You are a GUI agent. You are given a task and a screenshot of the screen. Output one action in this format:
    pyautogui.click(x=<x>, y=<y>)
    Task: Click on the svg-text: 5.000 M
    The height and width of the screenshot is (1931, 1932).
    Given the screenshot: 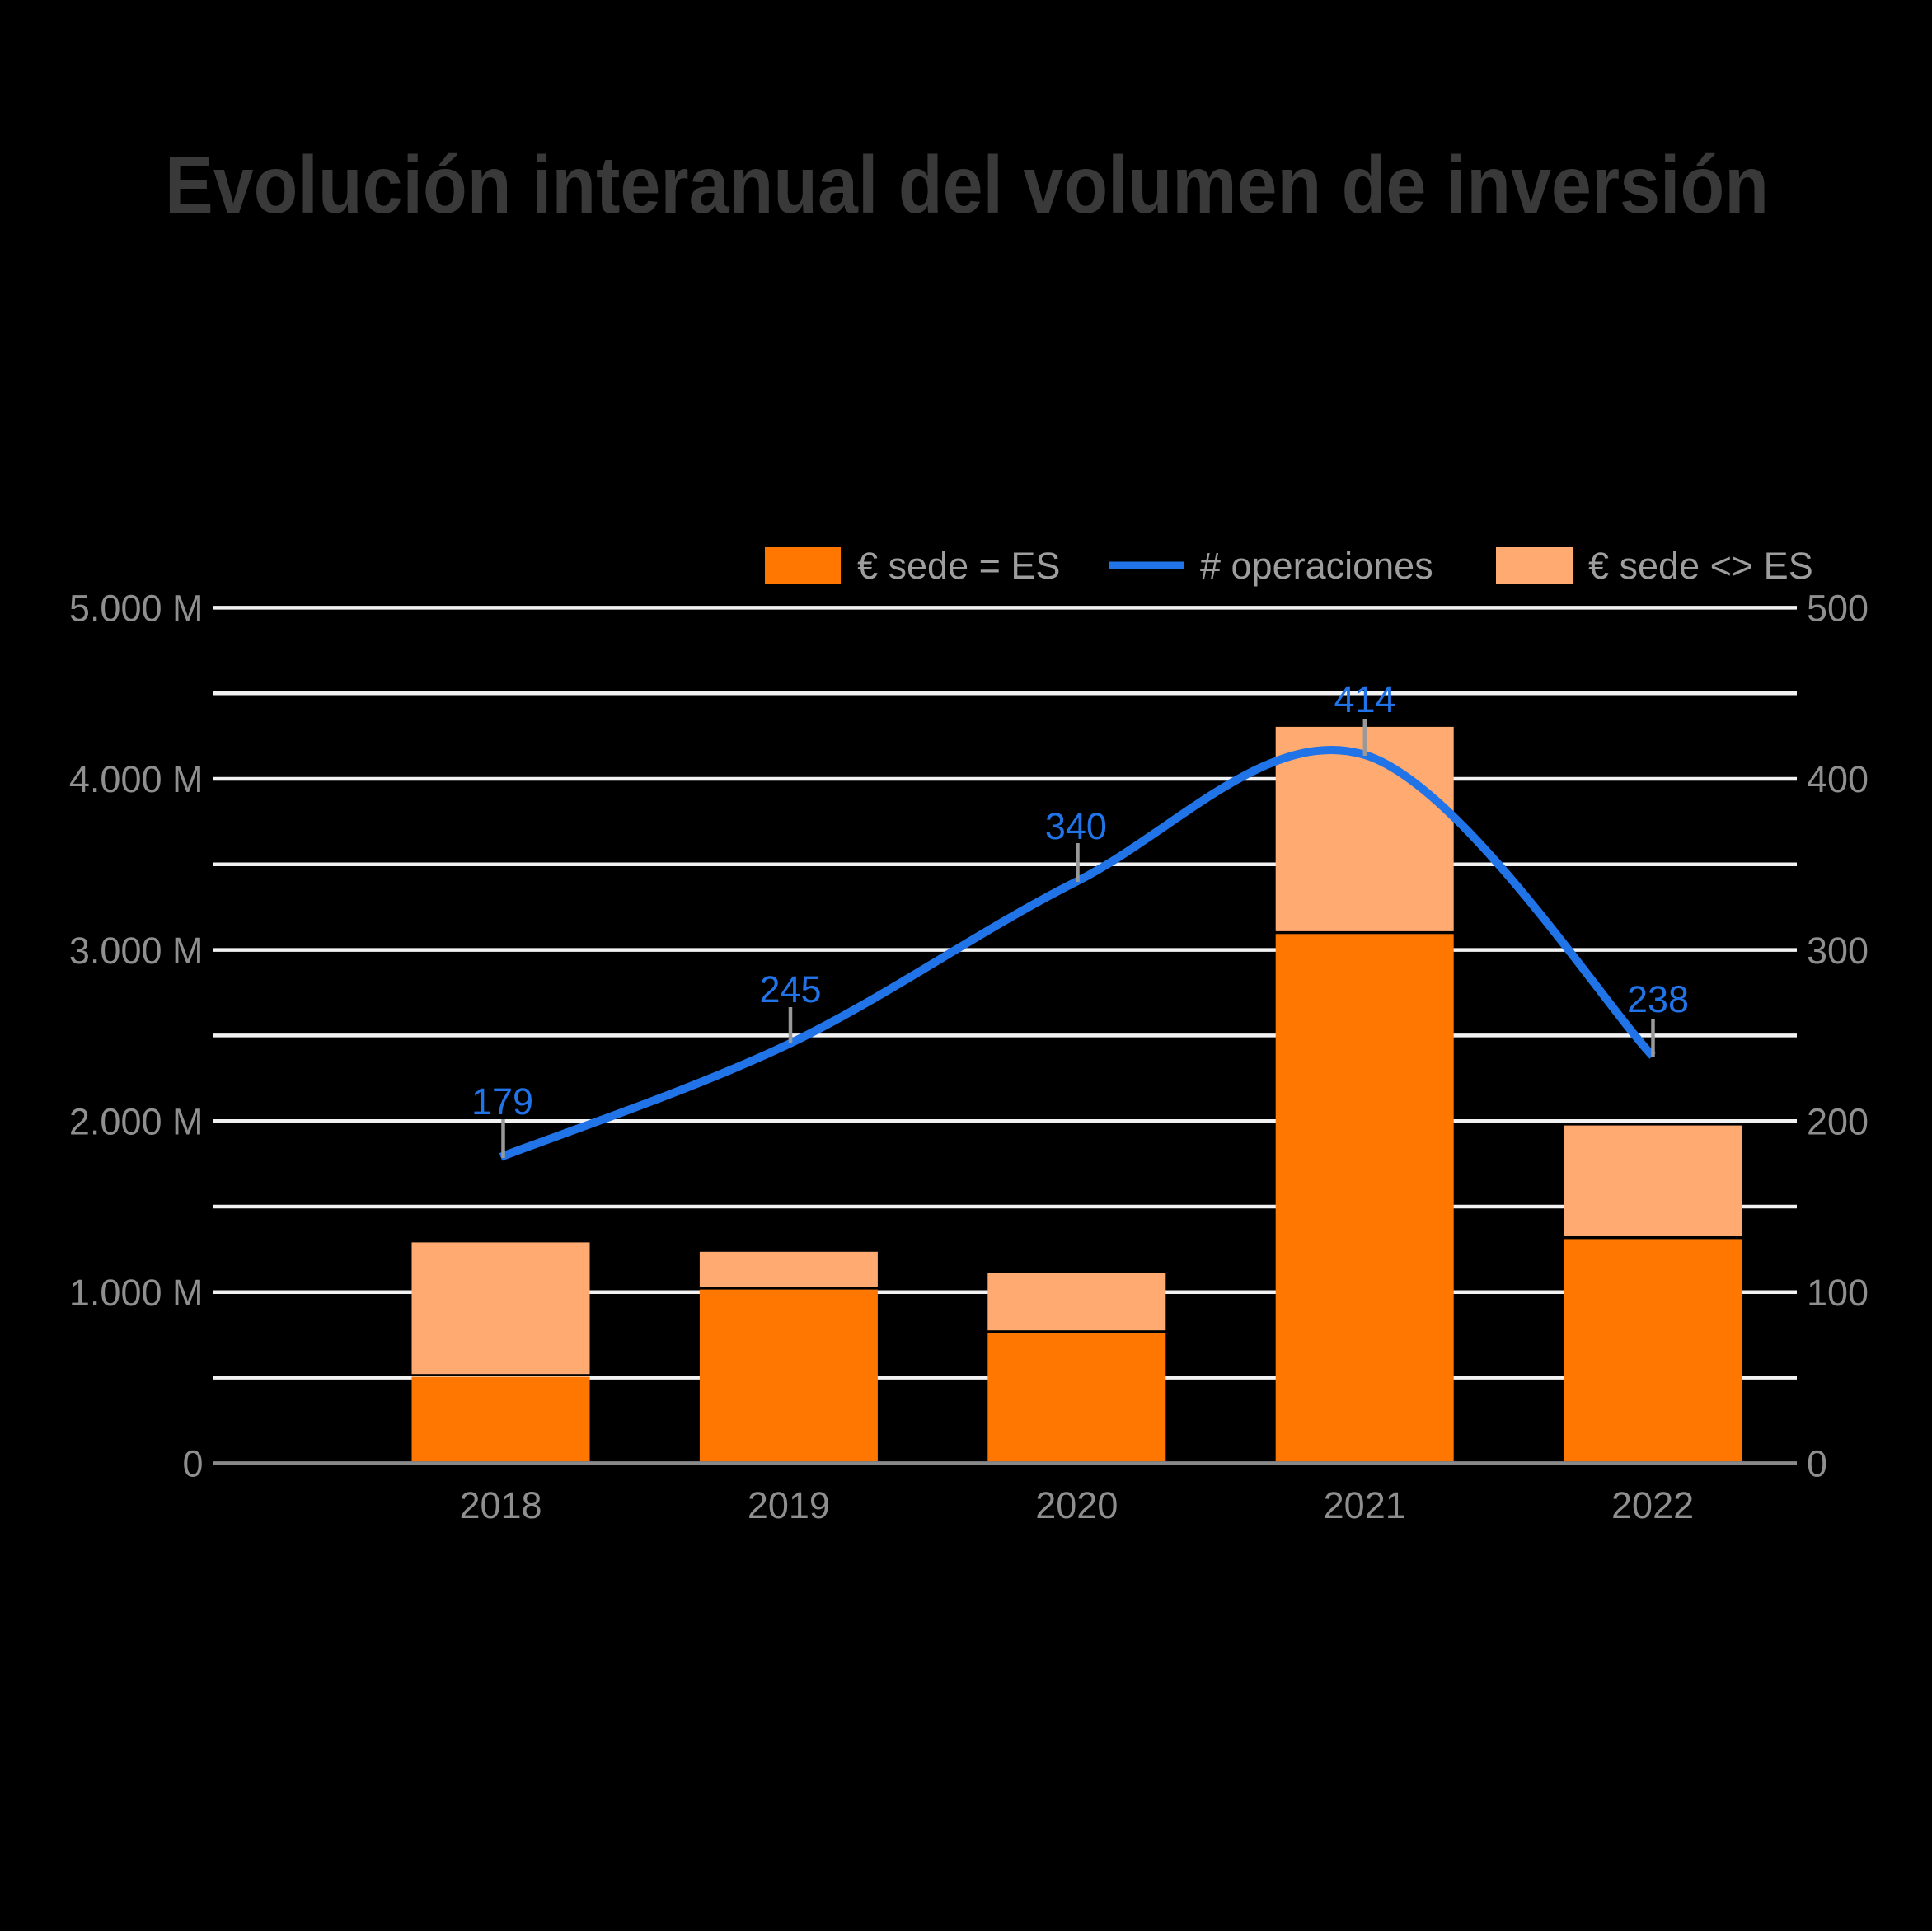 What is the action you would take?
    pyautogui.click(x=136, y=609)
    